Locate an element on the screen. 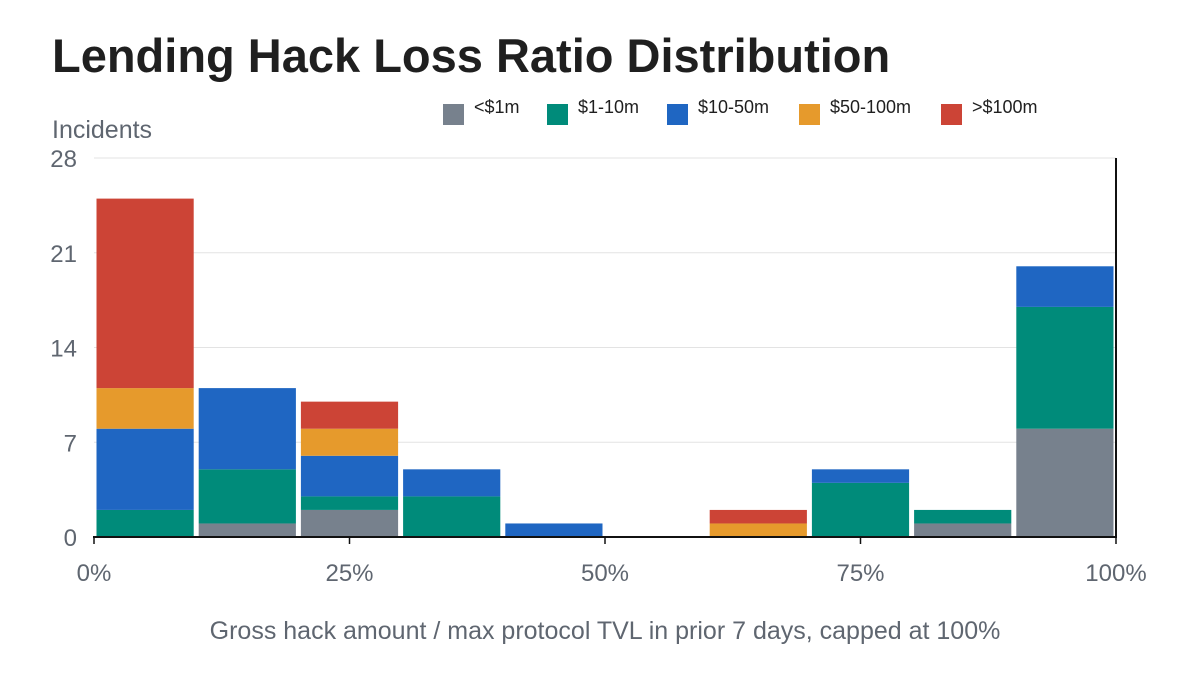 This screenshot has width=1200, height=675. bar-segment-10-20%-<$1m is located at coordinates (247, 530).